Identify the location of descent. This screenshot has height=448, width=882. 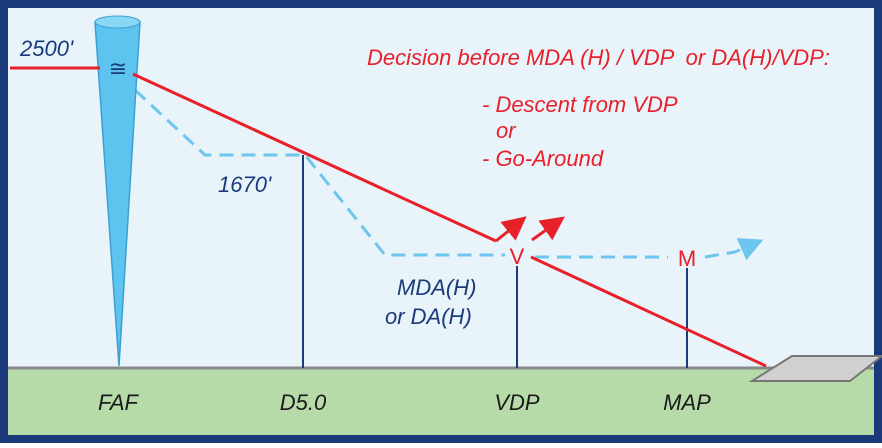
(648, 311).